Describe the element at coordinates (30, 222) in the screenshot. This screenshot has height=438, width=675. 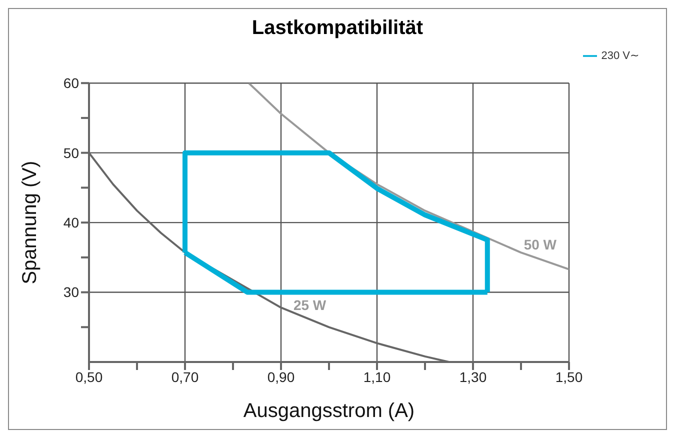
I see `y-axis-title: Spannung (V)` at that location.